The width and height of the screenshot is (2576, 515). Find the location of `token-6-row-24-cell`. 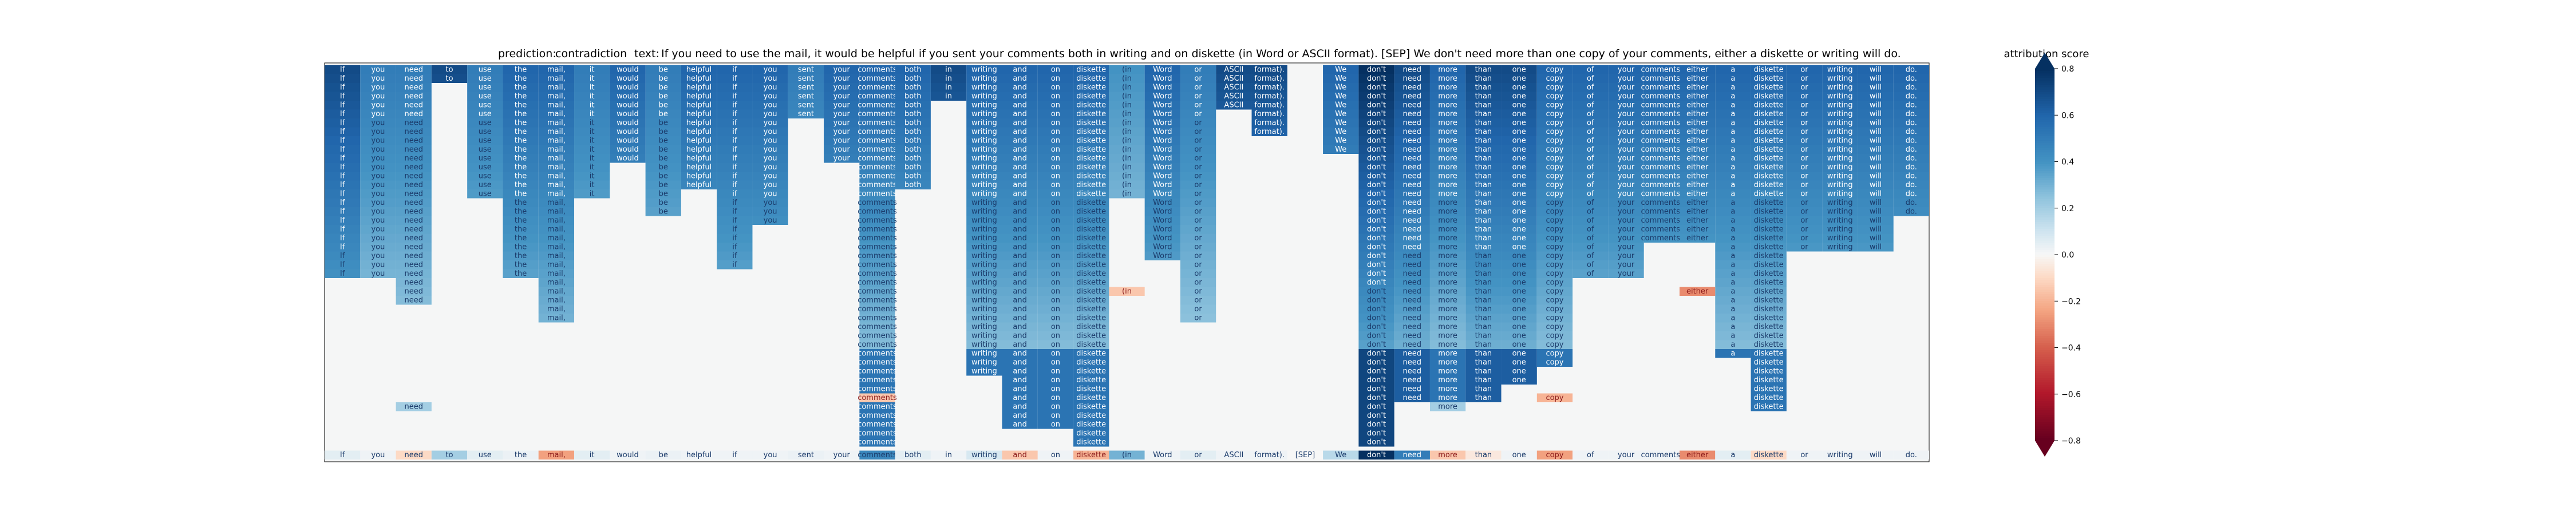

token-6-row-24-cell is located at coordinates (556, 282).